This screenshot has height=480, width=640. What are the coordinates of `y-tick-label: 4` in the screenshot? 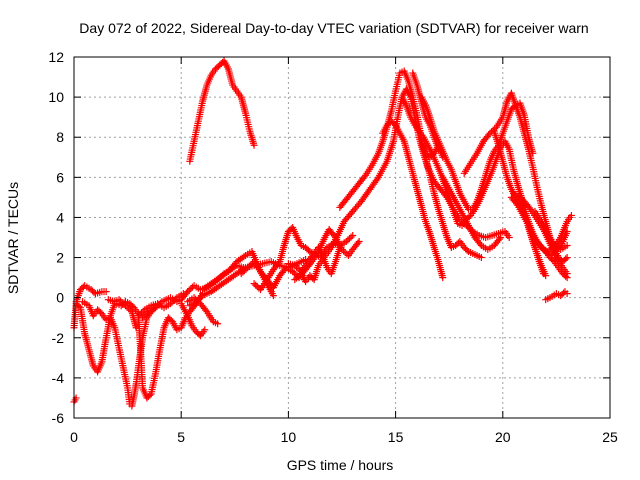 It's located at (60, 217).